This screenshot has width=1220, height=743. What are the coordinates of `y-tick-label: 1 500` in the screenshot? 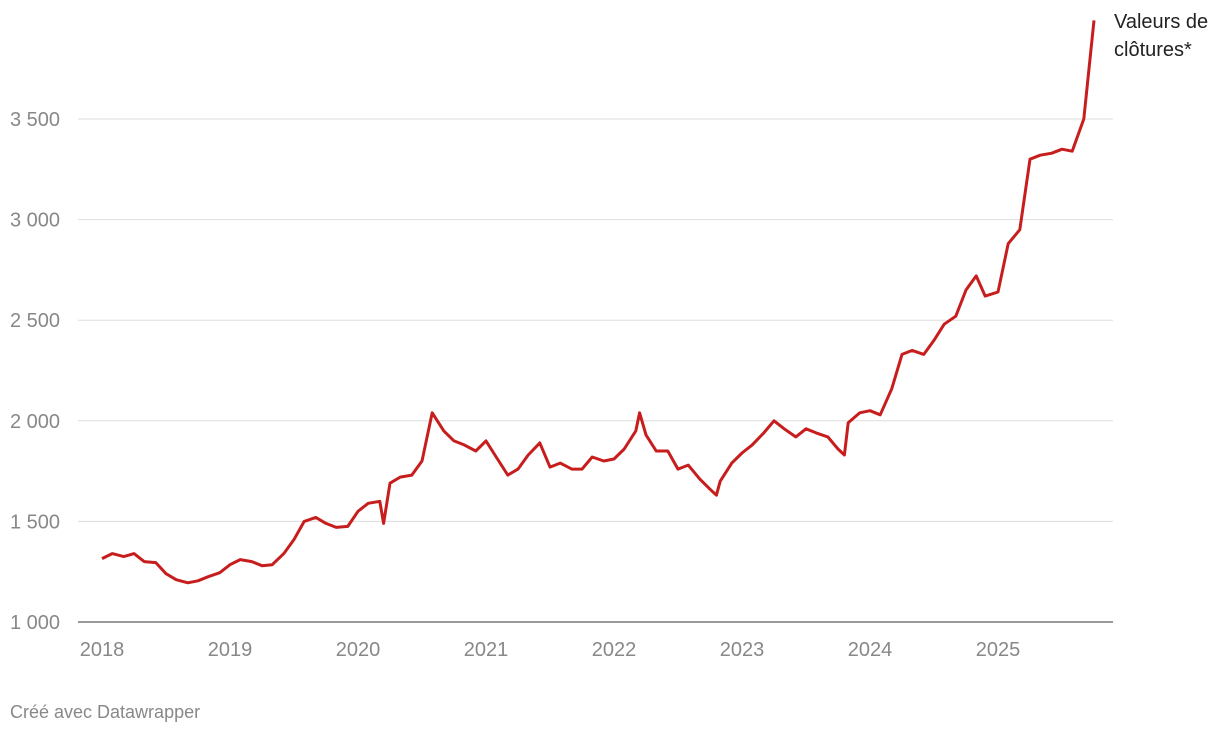 It's located at (35, 522).